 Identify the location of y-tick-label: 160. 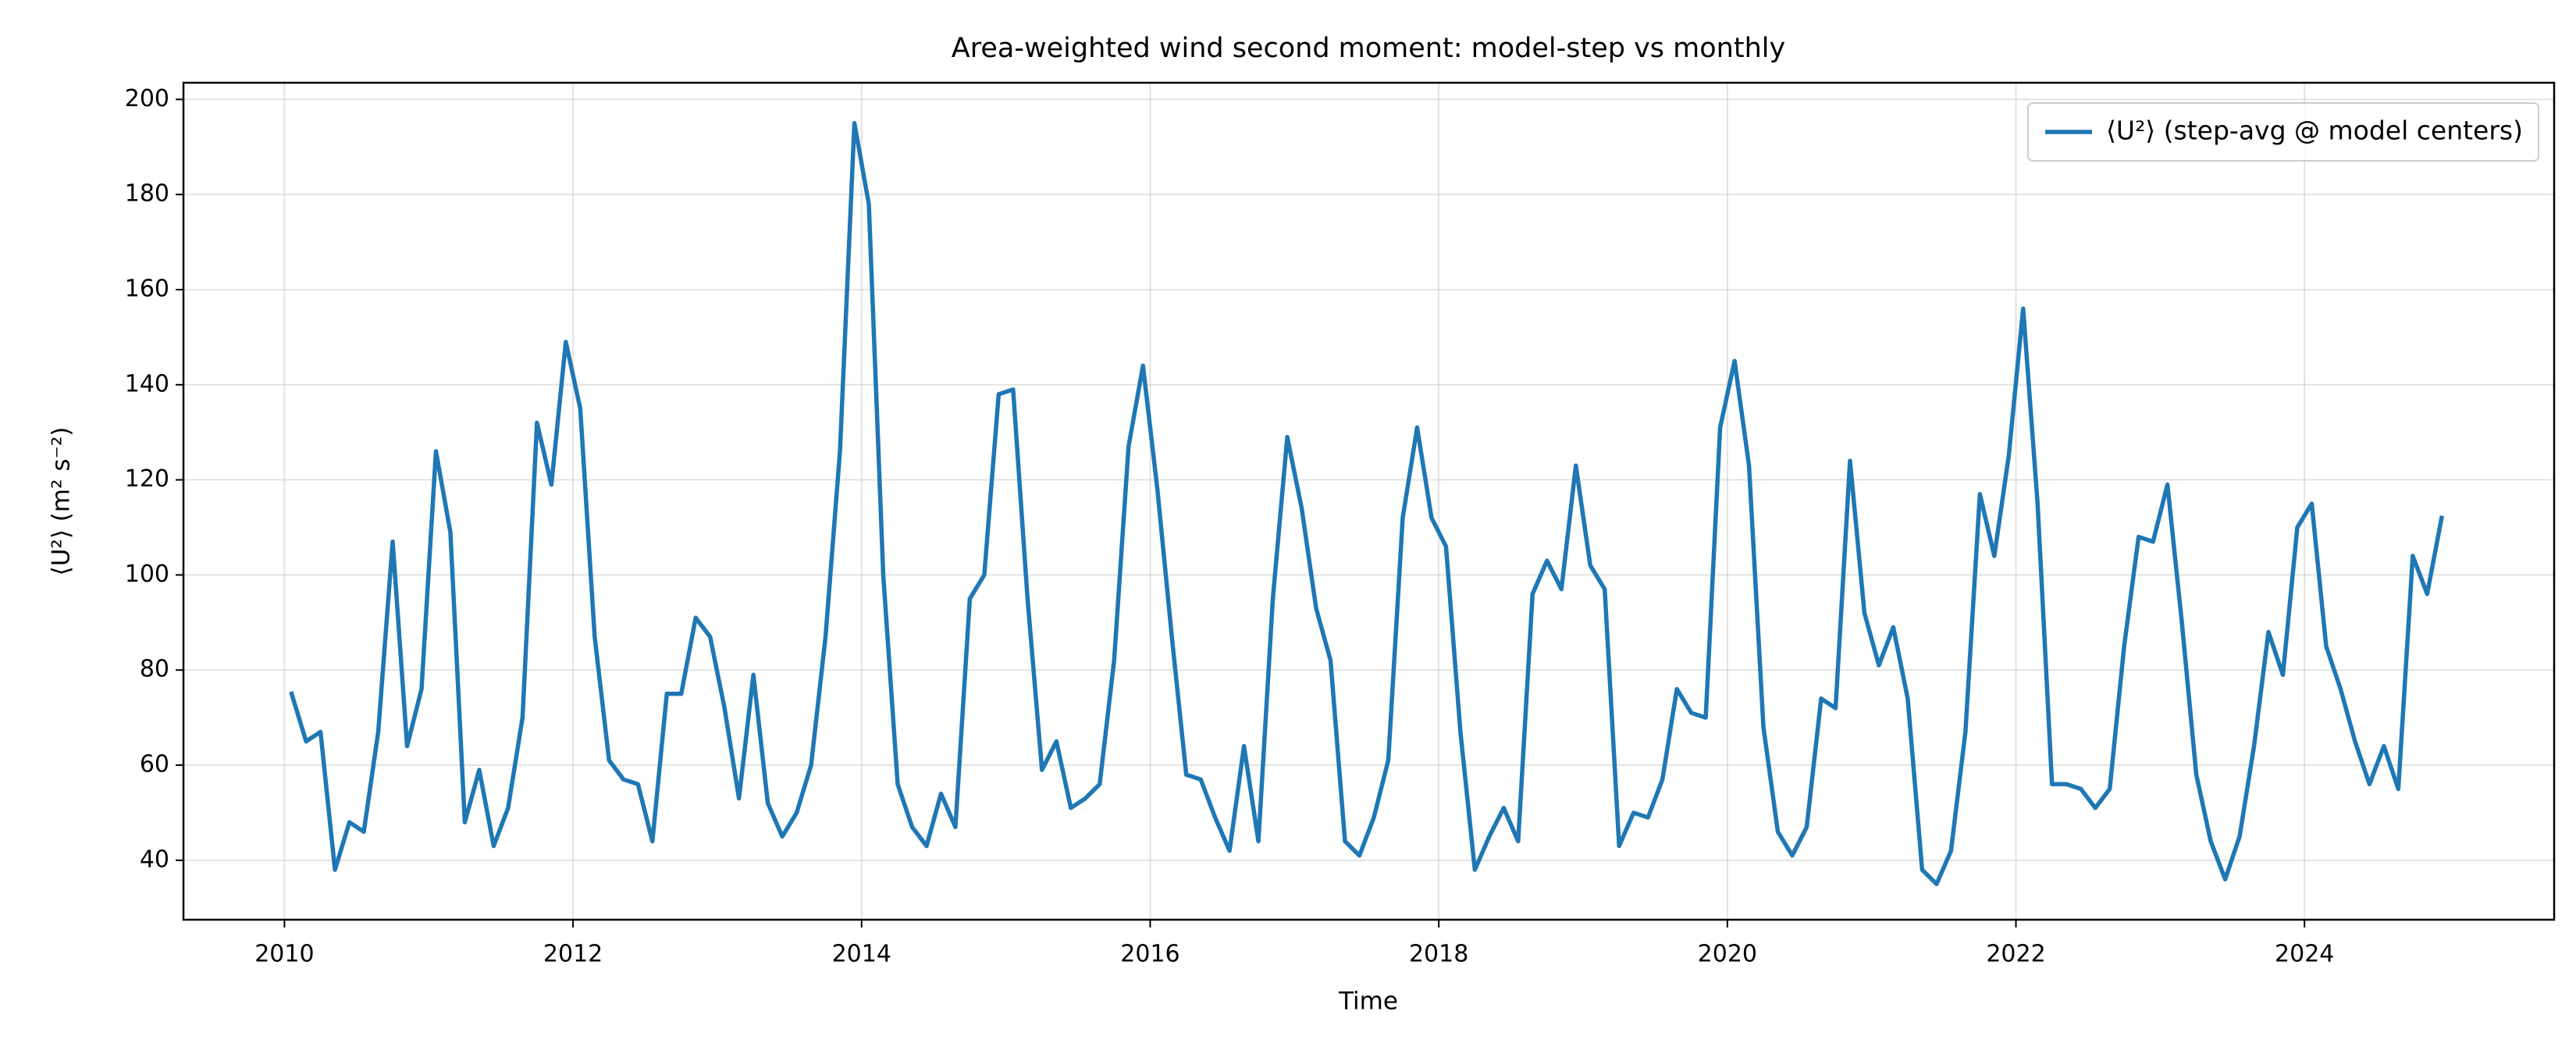
(147, 288).